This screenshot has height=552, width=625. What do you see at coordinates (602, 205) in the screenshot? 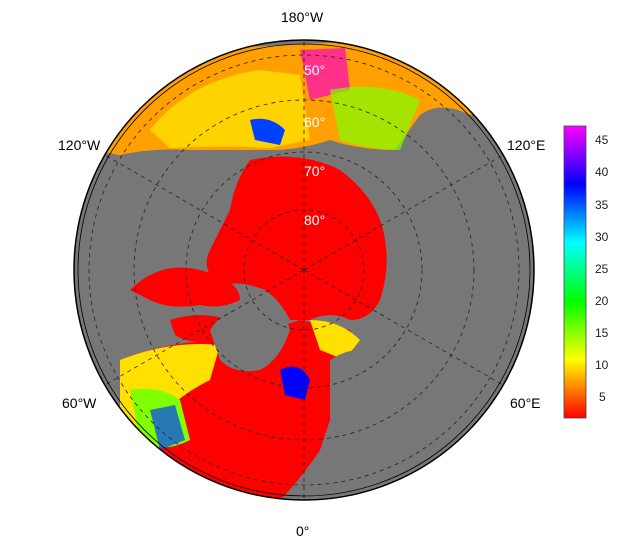
I see `colorbar-tick-35: 35` at bounding box center [602, 205].